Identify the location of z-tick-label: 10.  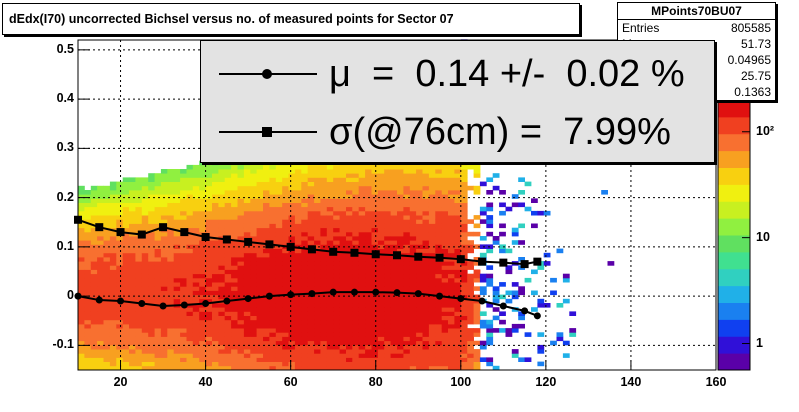
(763, 236).